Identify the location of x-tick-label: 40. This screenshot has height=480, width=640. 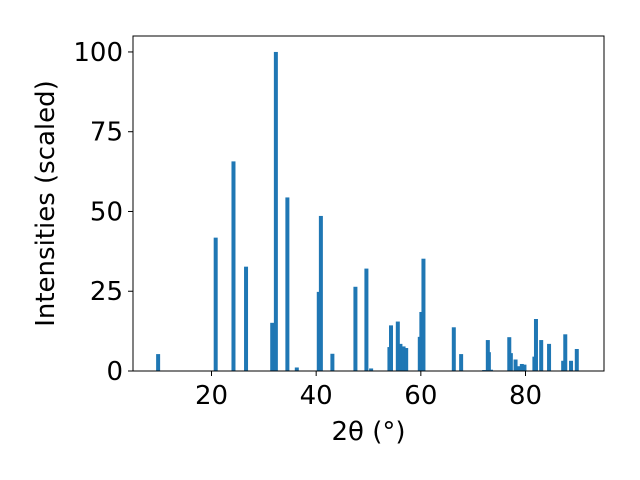
(316, 396).